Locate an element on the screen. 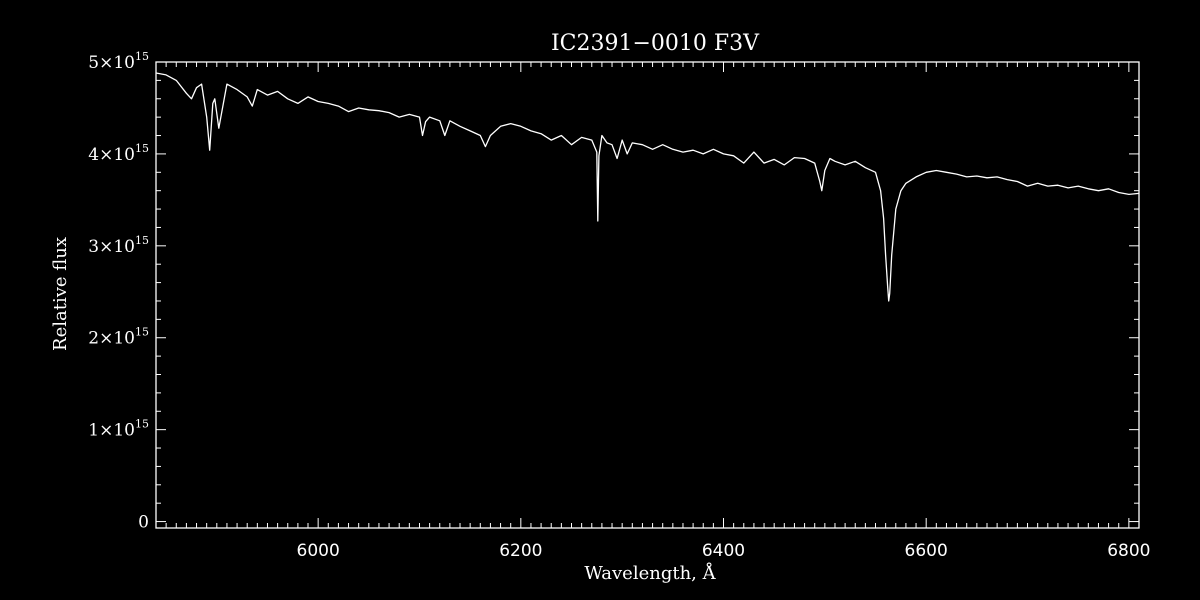 Image resolution: width=1200 pixels, height=600 pixels. x-tick-label: 6400 is located at coordinates (723, 551).